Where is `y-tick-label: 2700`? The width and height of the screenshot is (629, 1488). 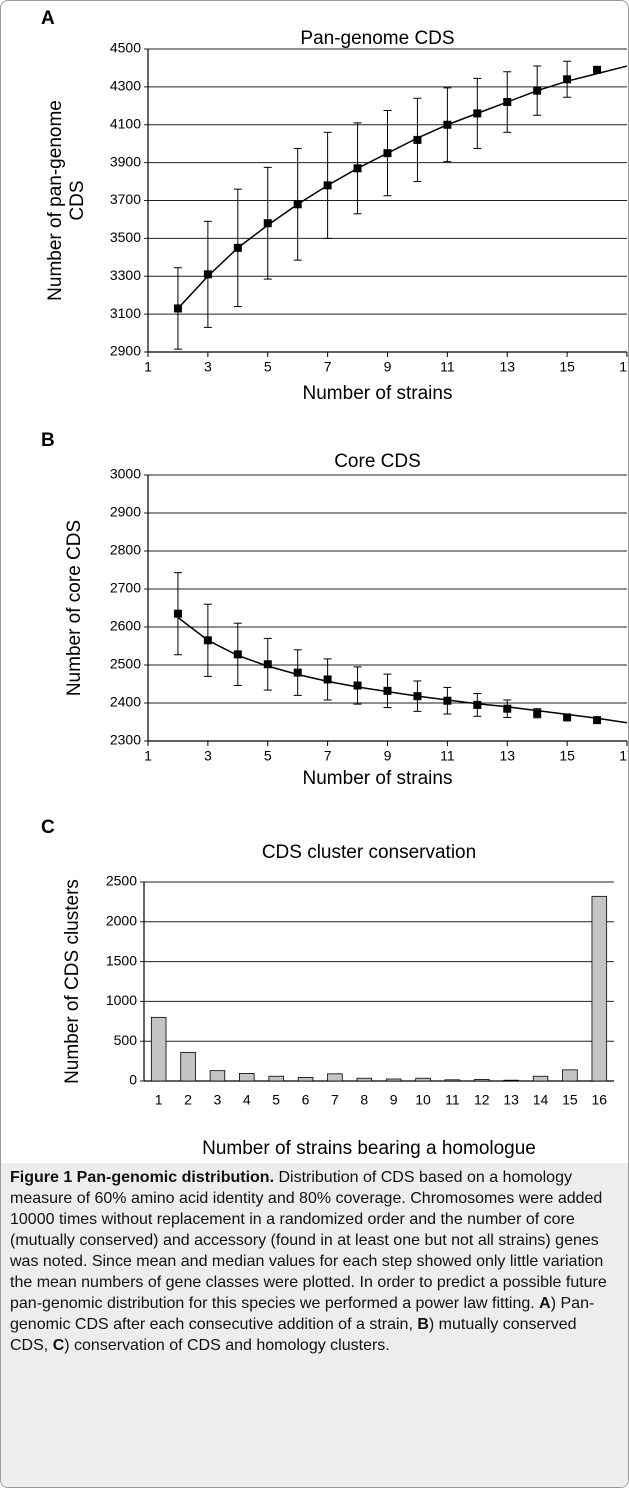
y-tick-label: 2700 is located at coordinates (125, 588).